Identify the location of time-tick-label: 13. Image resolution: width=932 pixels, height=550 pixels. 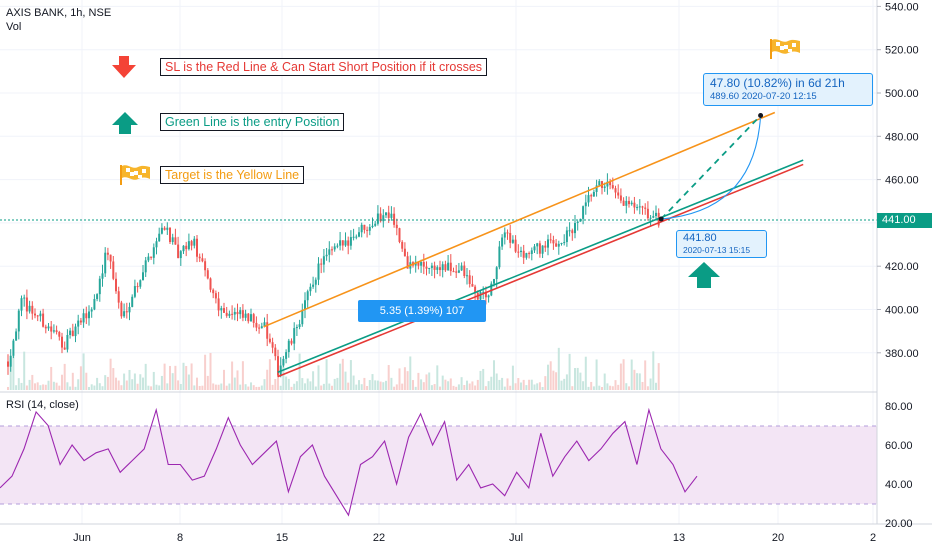
(679, 538).